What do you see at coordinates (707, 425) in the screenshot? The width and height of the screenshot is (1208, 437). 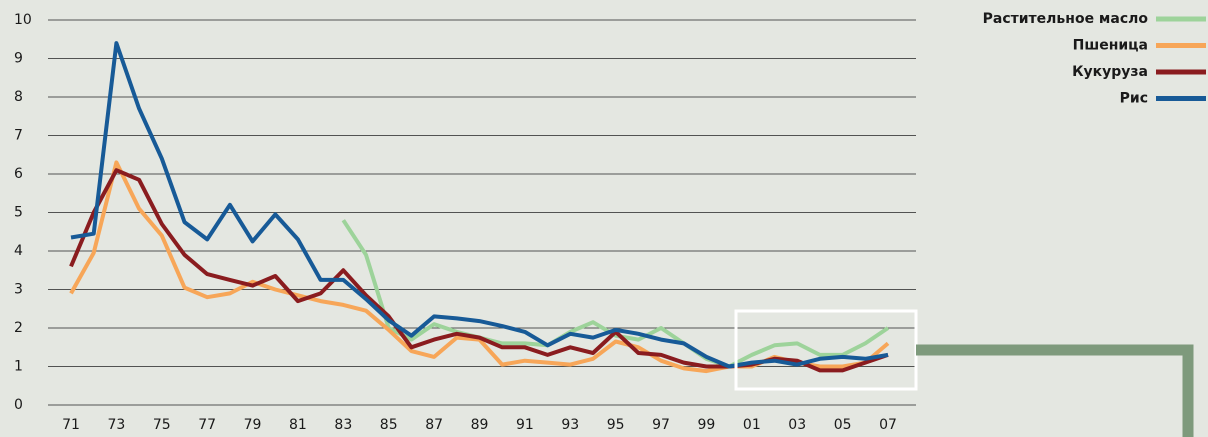 I see `x-tick-label: 99` at bounding box center [707, 425].